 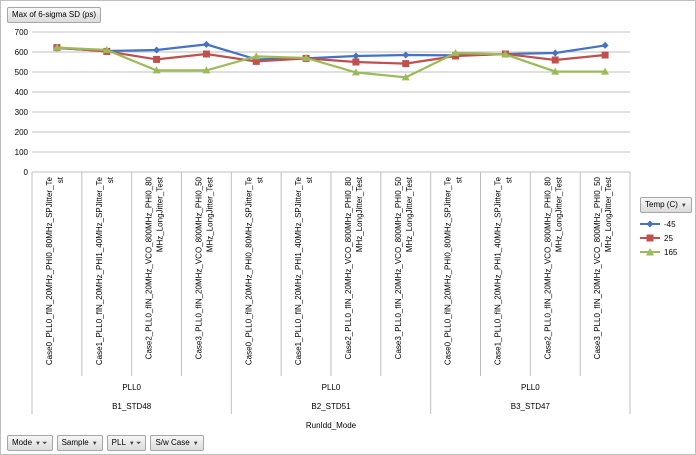 I want to click on y-tick-label: 500, so click(x=22, y=72).